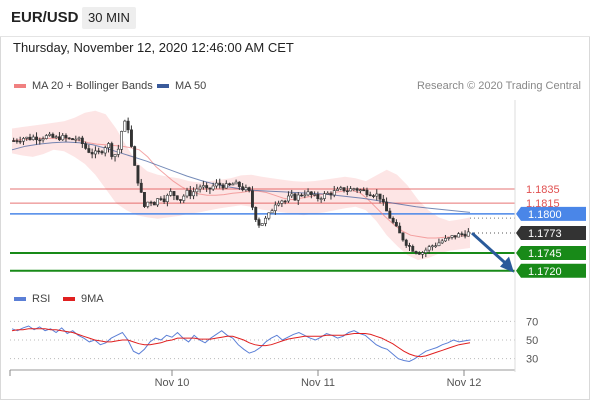 This screenshot has width=590, height=400. Describe the element at coordinates (464, 383) in the screenshot. I see `x-tick-label: Nov 12` at that location.